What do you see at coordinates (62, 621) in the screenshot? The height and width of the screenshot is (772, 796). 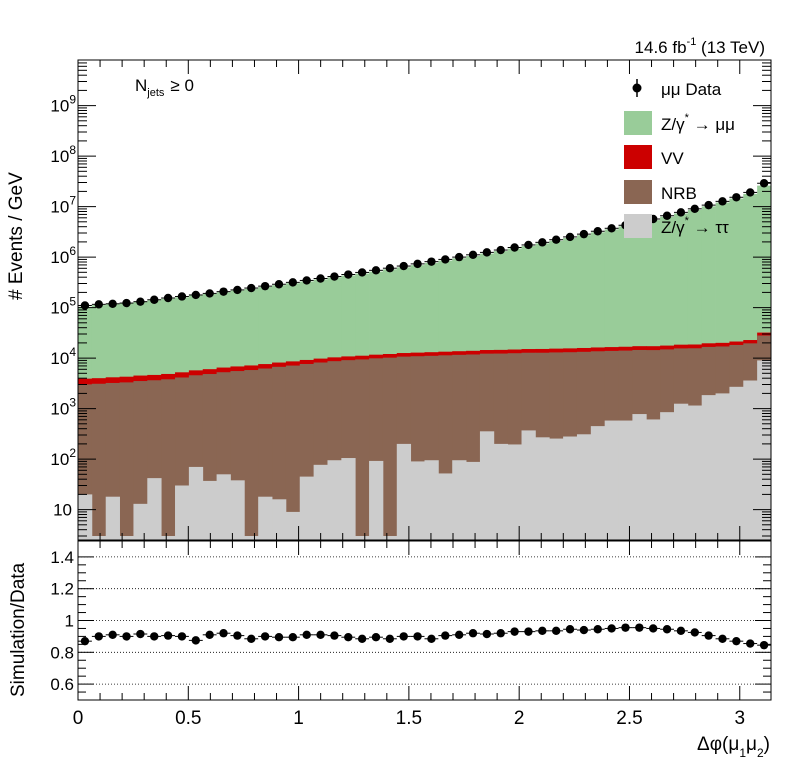 I see `ratio-y-tick-labels: 0.6 0.8 1 1.2 1.4` at bounding box center [62, 621].